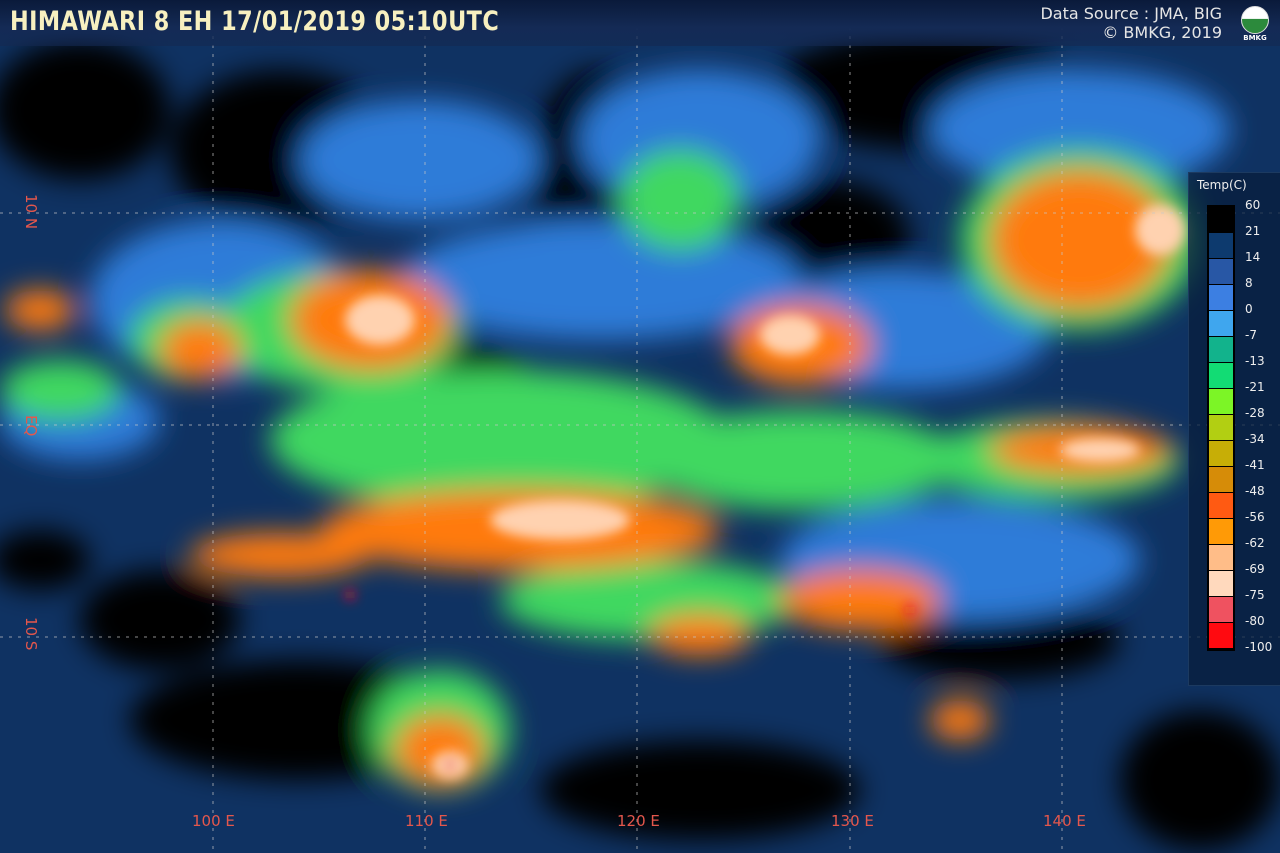  I want to click on legend-tick-label: -21, so click(1255, 387).